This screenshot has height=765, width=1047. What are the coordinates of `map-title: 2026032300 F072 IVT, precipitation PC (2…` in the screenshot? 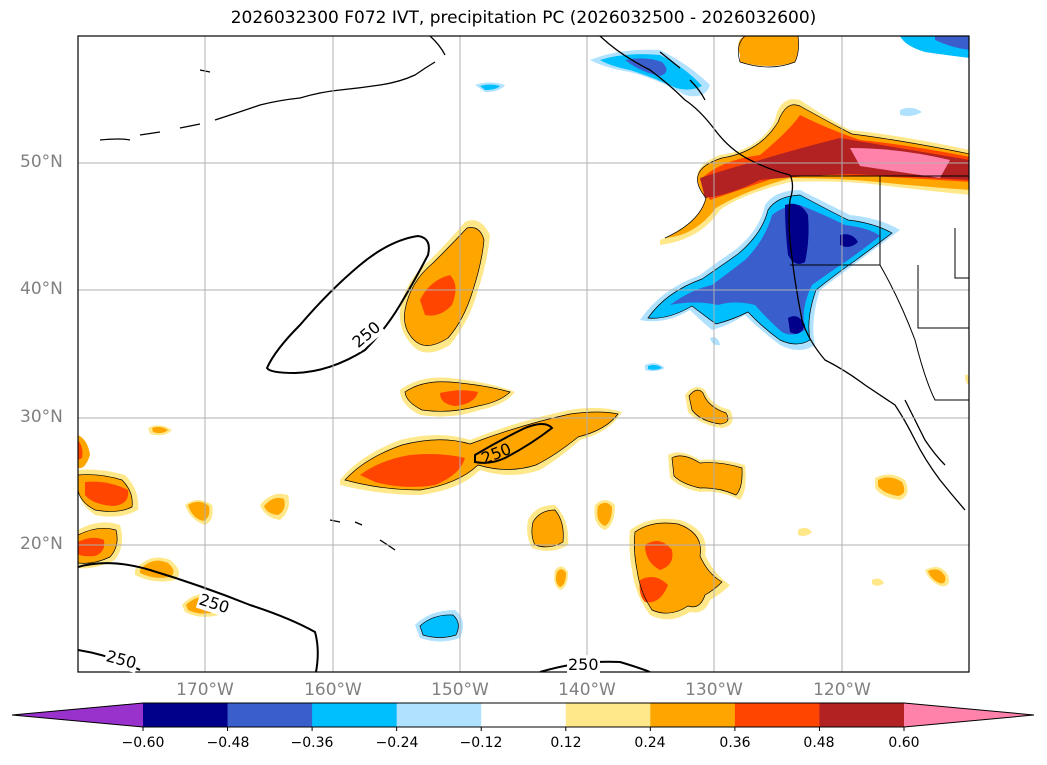 It's located at (523, 18).